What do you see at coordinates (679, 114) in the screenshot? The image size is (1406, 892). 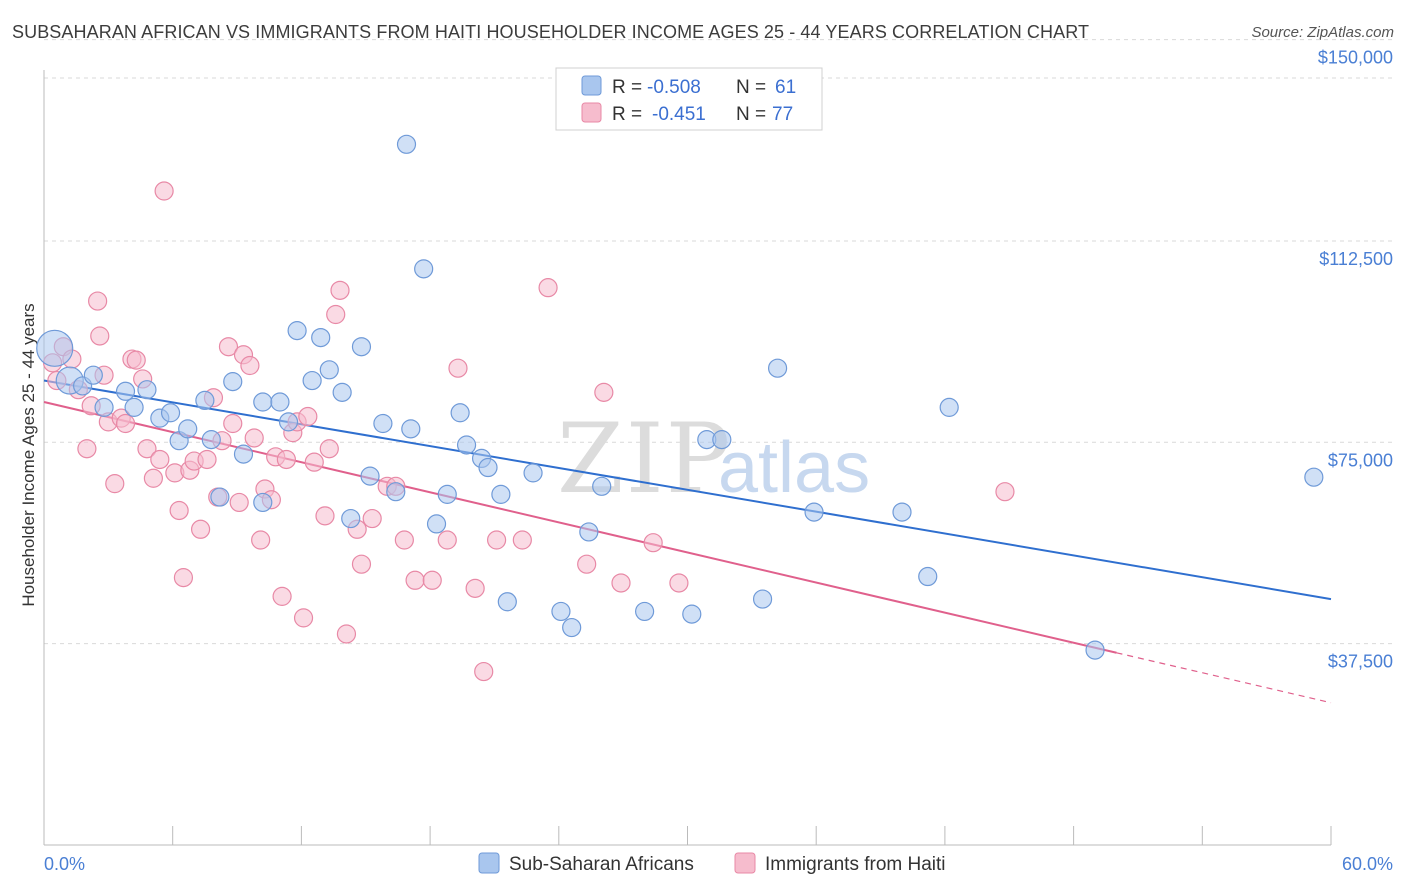 I see `legend-r-value-pink: -0.451` at bounding box center [679, 114].